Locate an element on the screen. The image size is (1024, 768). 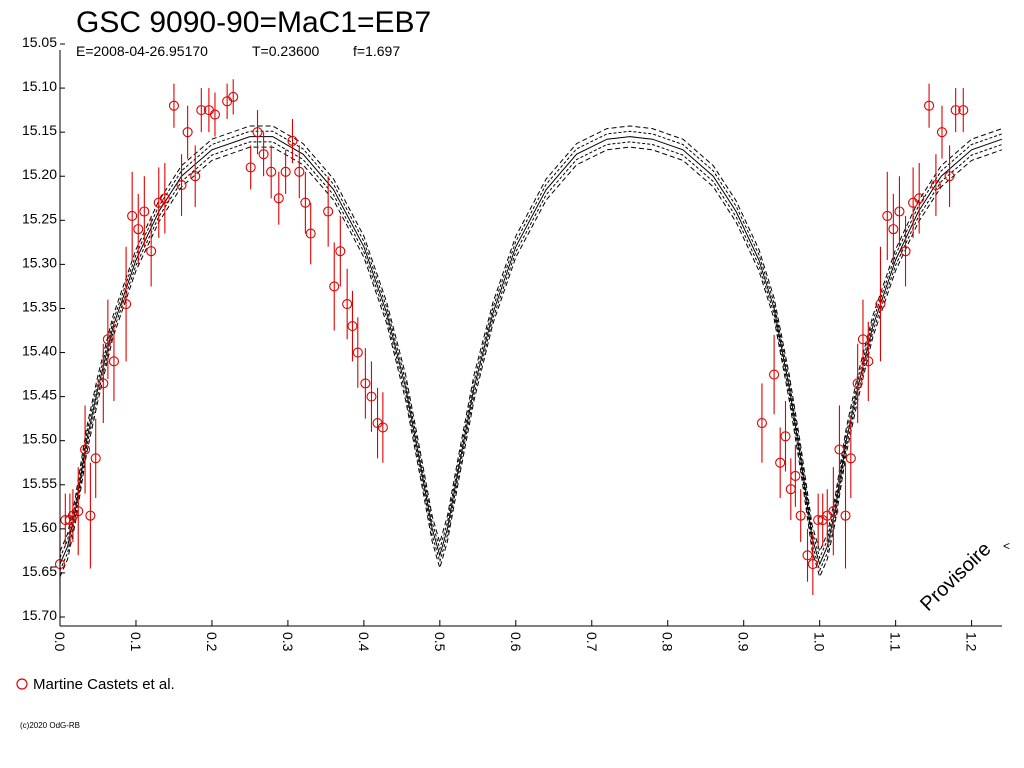
y-tick-label: 15.65 is located at coordinates (39, 571).